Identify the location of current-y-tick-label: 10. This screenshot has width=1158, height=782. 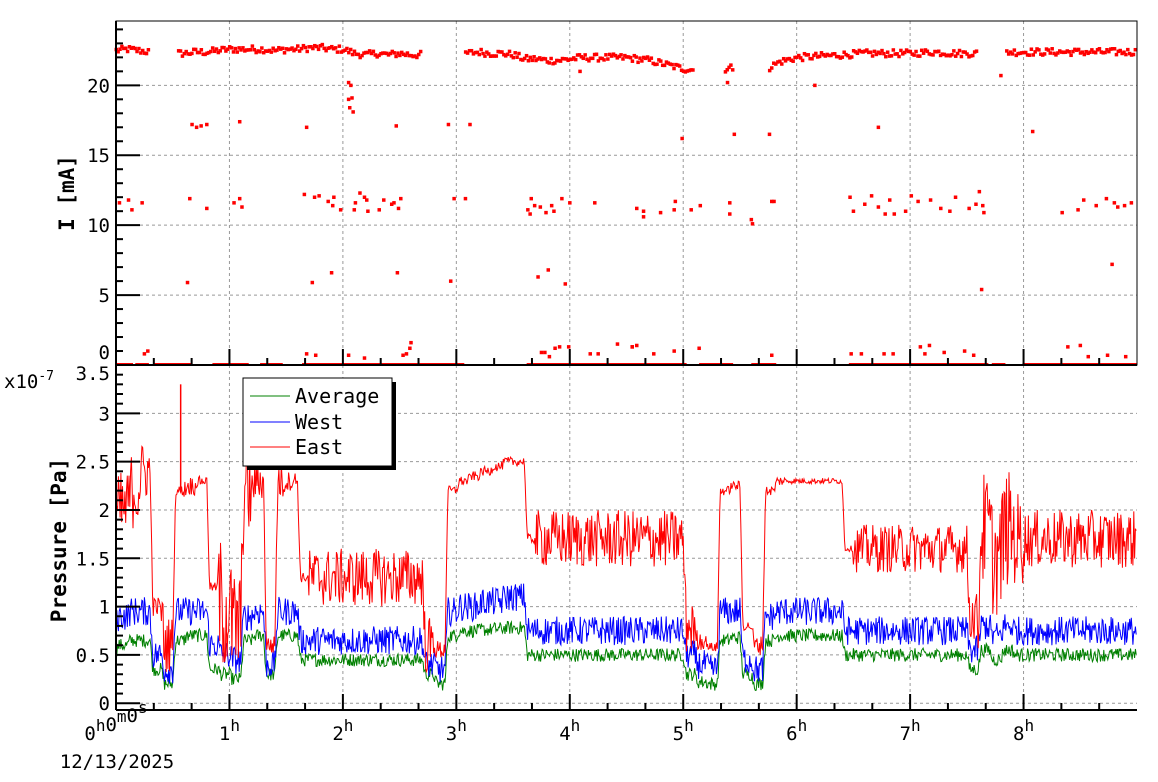
(98, 226).